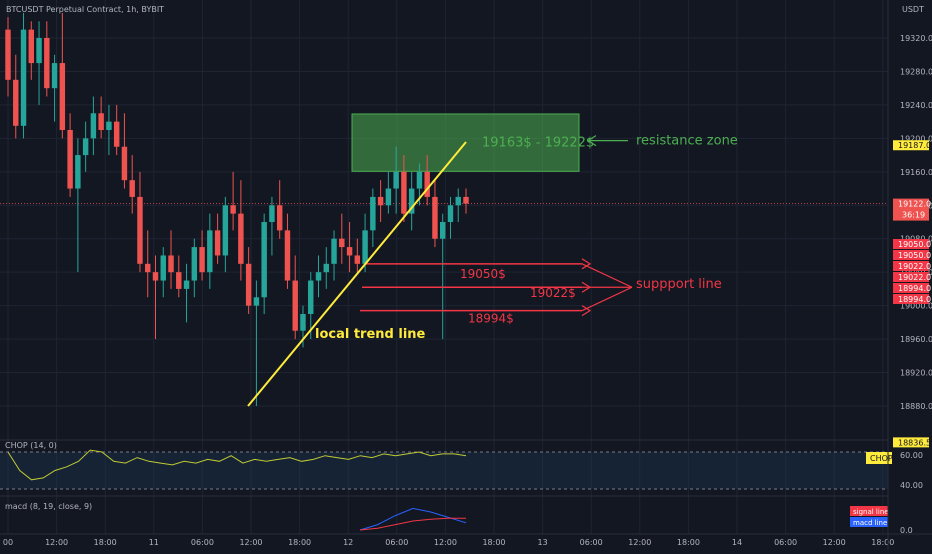 The image size is (932, 554). I want to click on macd-indicator-label: macd (8, 19, close, 9), so click(48, 506).